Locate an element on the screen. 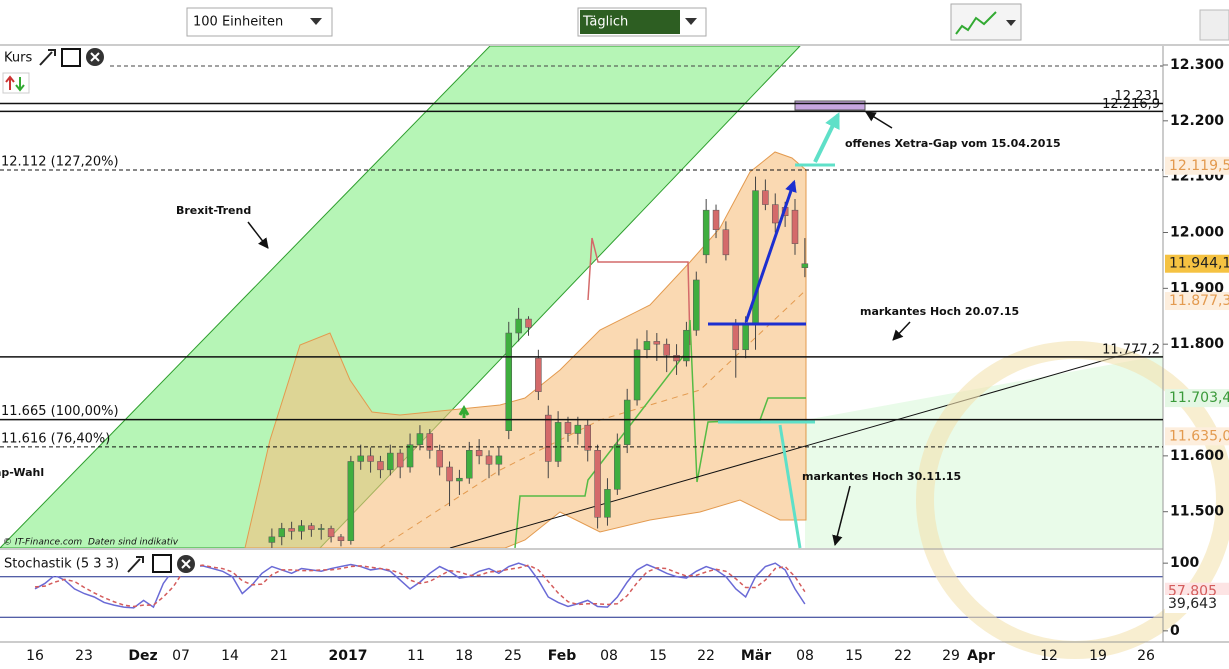 The width and height of the screenshot is (1229, 669). target-arrow is located at coordinates (770, 251).